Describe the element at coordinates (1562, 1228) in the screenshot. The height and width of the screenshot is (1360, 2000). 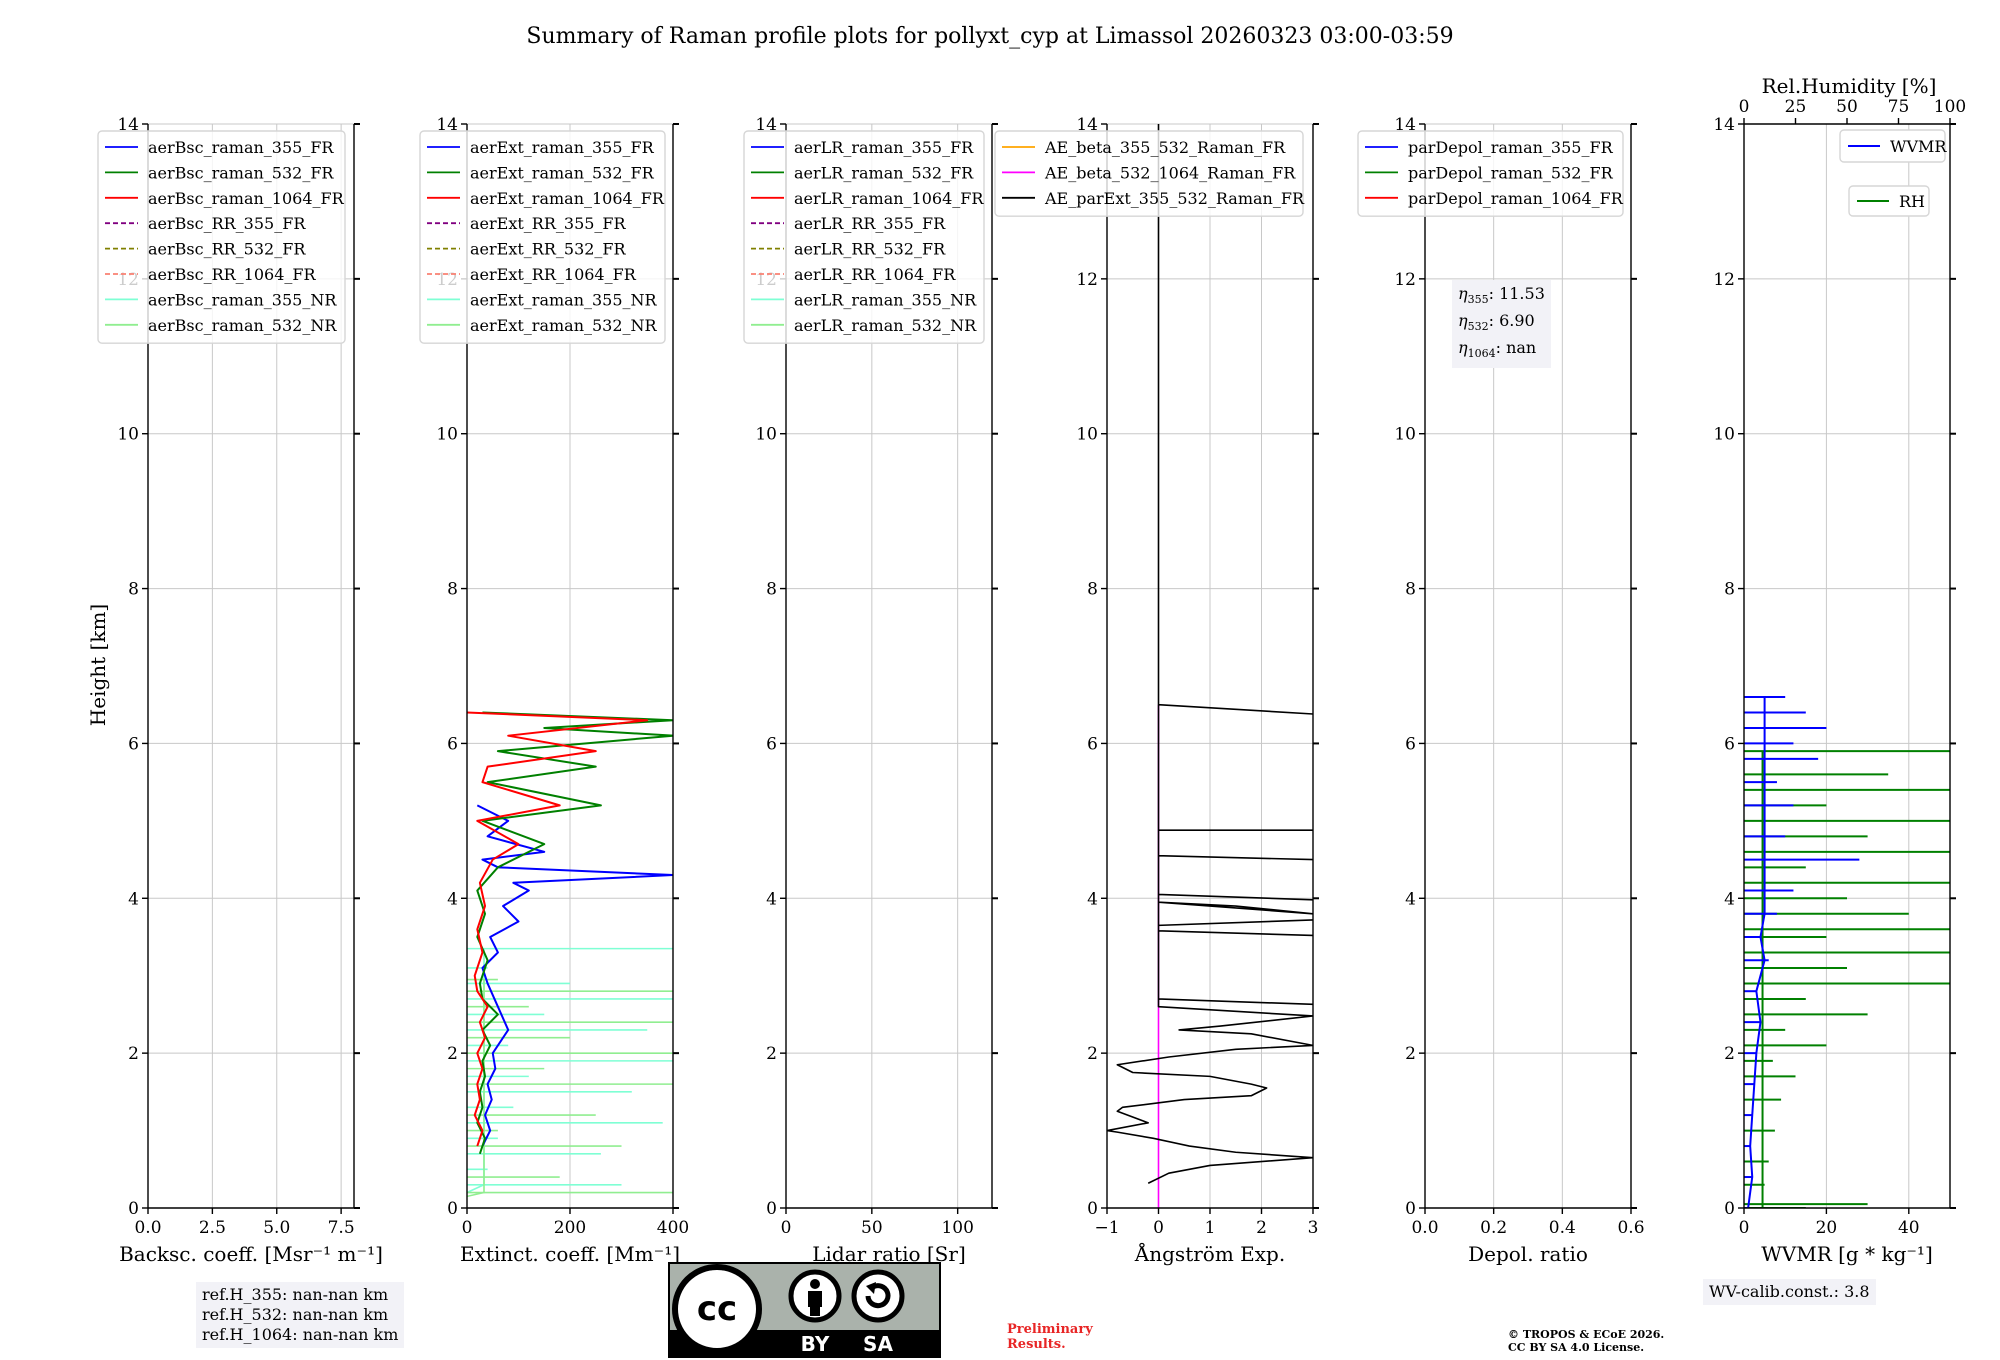
I see `xtick-label: 0.4` at that location.